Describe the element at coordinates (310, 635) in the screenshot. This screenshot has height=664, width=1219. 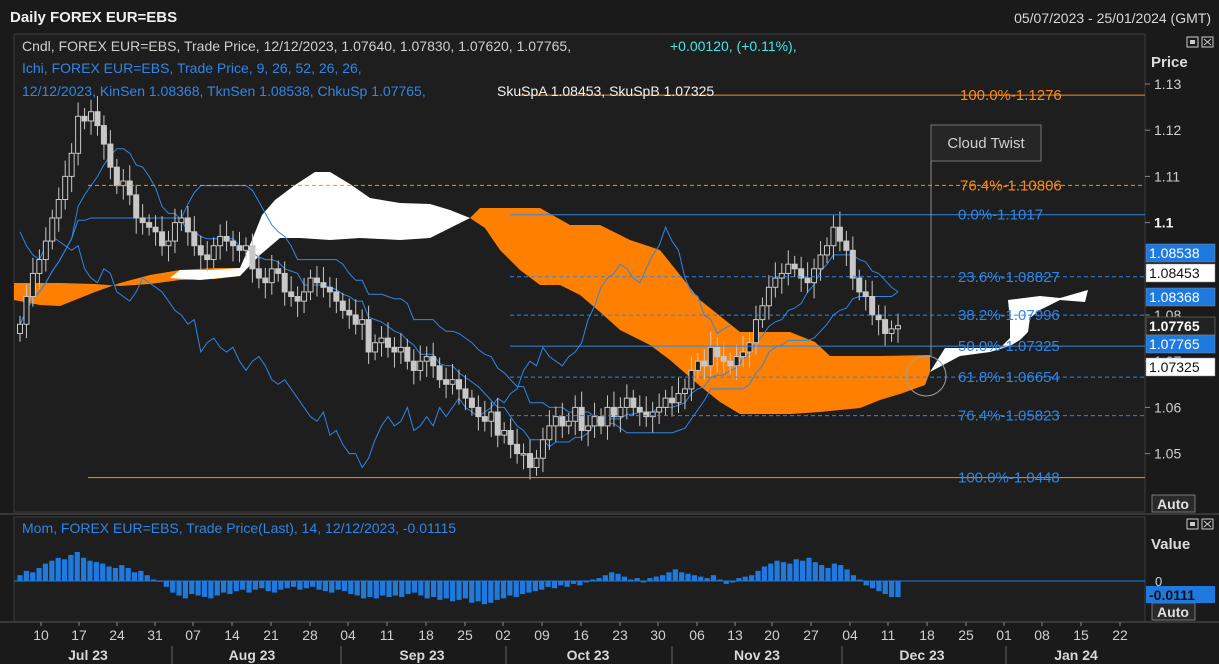
I see `date-tick-label: 28` at that location.